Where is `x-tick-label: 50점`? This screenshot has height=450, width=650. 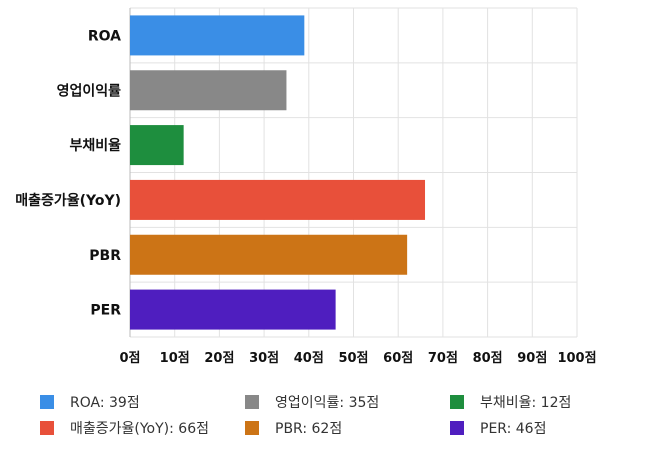 x-tick-label: 50점 is located at coordinates (353, 358).